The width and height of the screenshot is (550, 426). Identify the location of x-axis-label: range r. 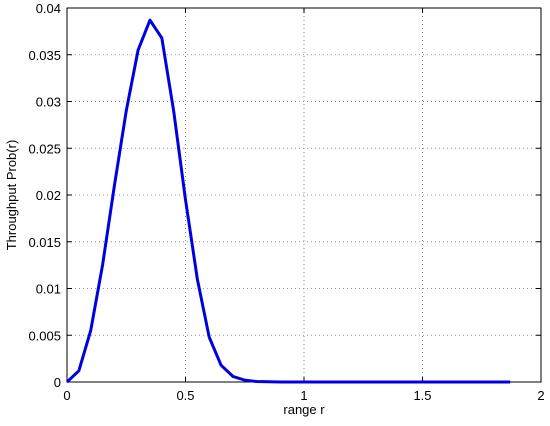
(304, 409).